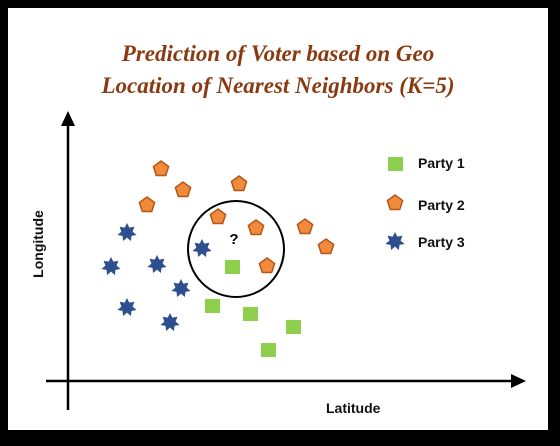  What do you see at coordinates (68, 260) in the screenshot?
I see `y-axis` at bounding box center [68, 260].